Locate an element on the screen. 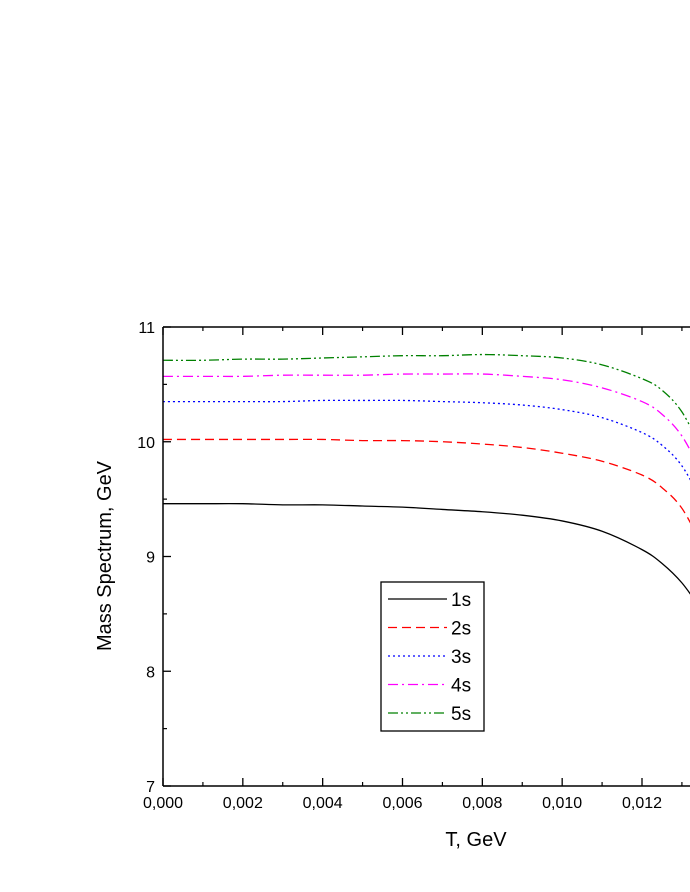 The width and height of the screenshot is (690, 892). legend-label-4s: 4s is located at coordinates (461, 686).